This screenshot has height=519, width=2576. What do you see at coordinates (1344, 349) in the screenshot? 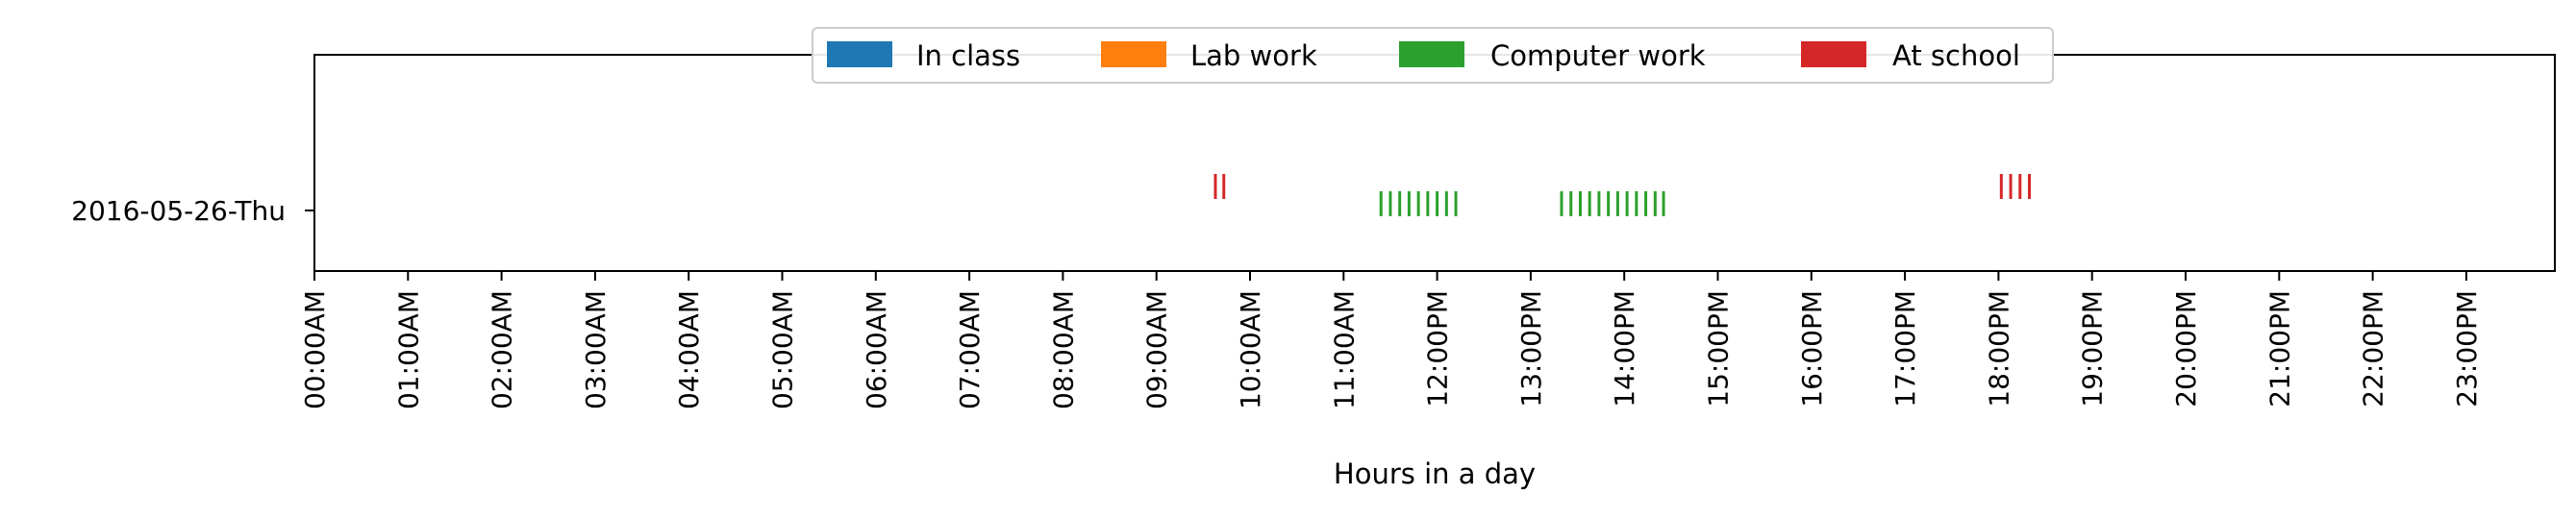
I see `x-tick-label: 11:00AM` at bounding box center [1344, 349].